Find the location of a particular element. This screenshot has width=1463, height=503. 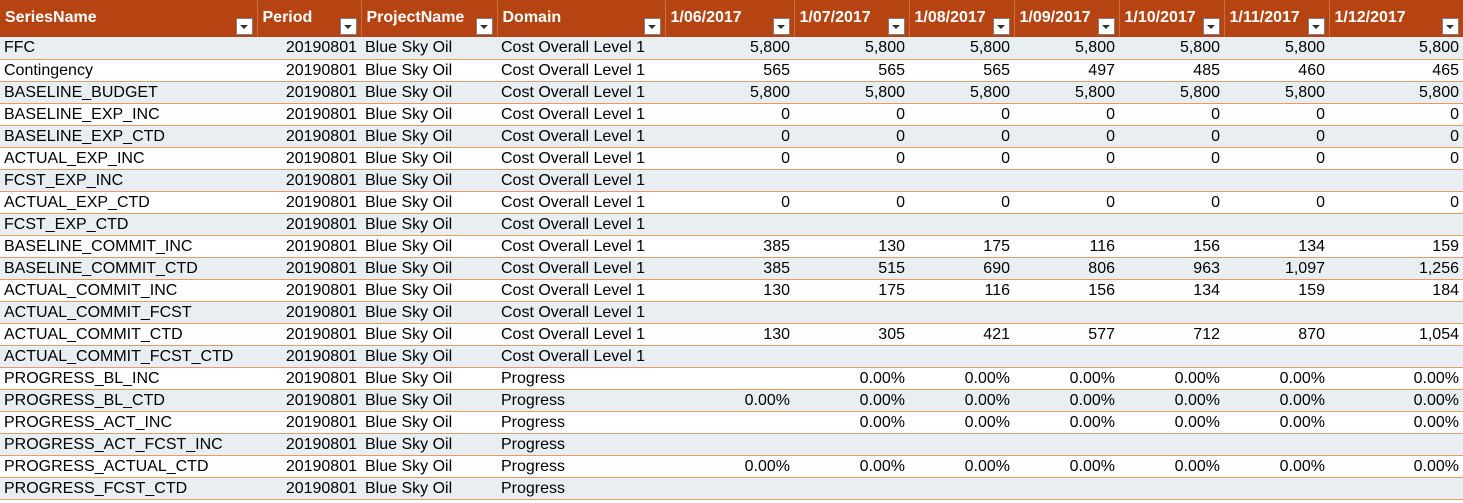

table-cell: 806 is located at coordinates (1066, 268).